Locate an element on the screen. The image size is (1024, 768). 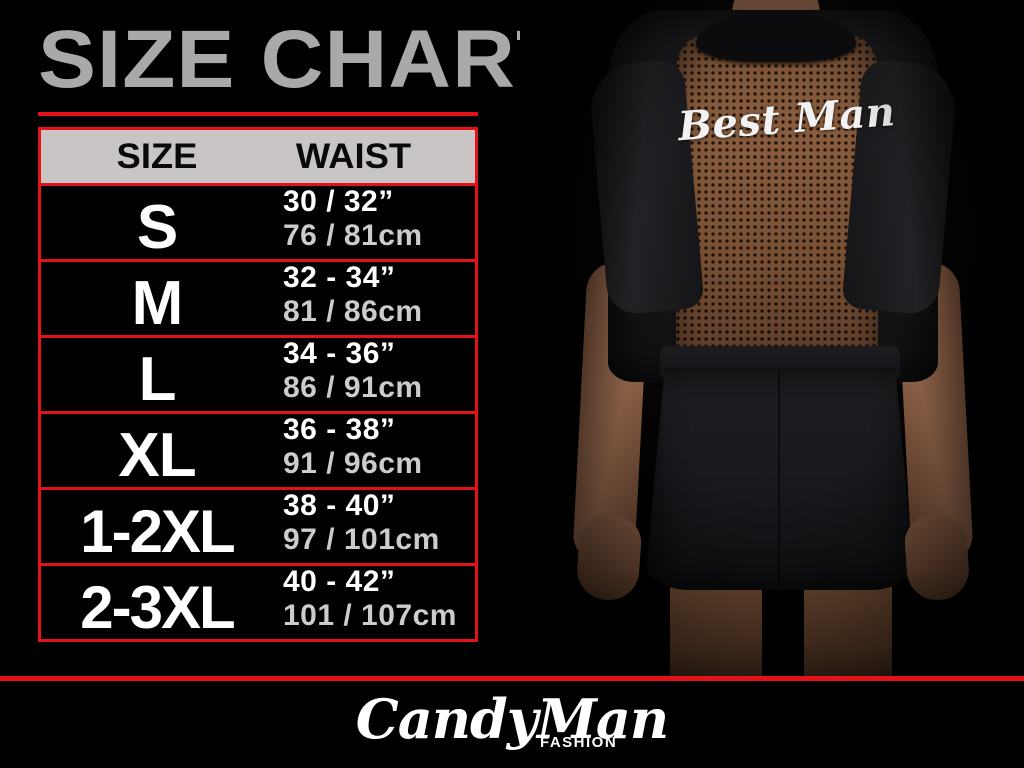
title-underline-rule is located at coordinates (258, 114).